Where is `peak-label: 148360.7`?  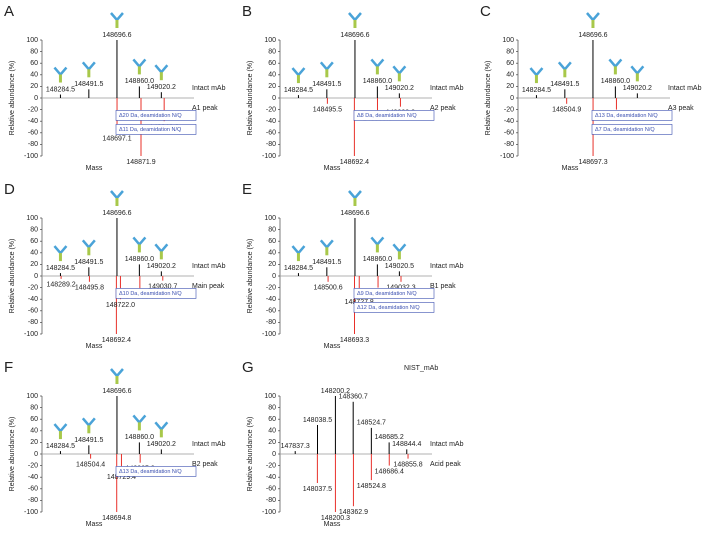
peak-label: 148360.7 is located at coordinates (353, 397).